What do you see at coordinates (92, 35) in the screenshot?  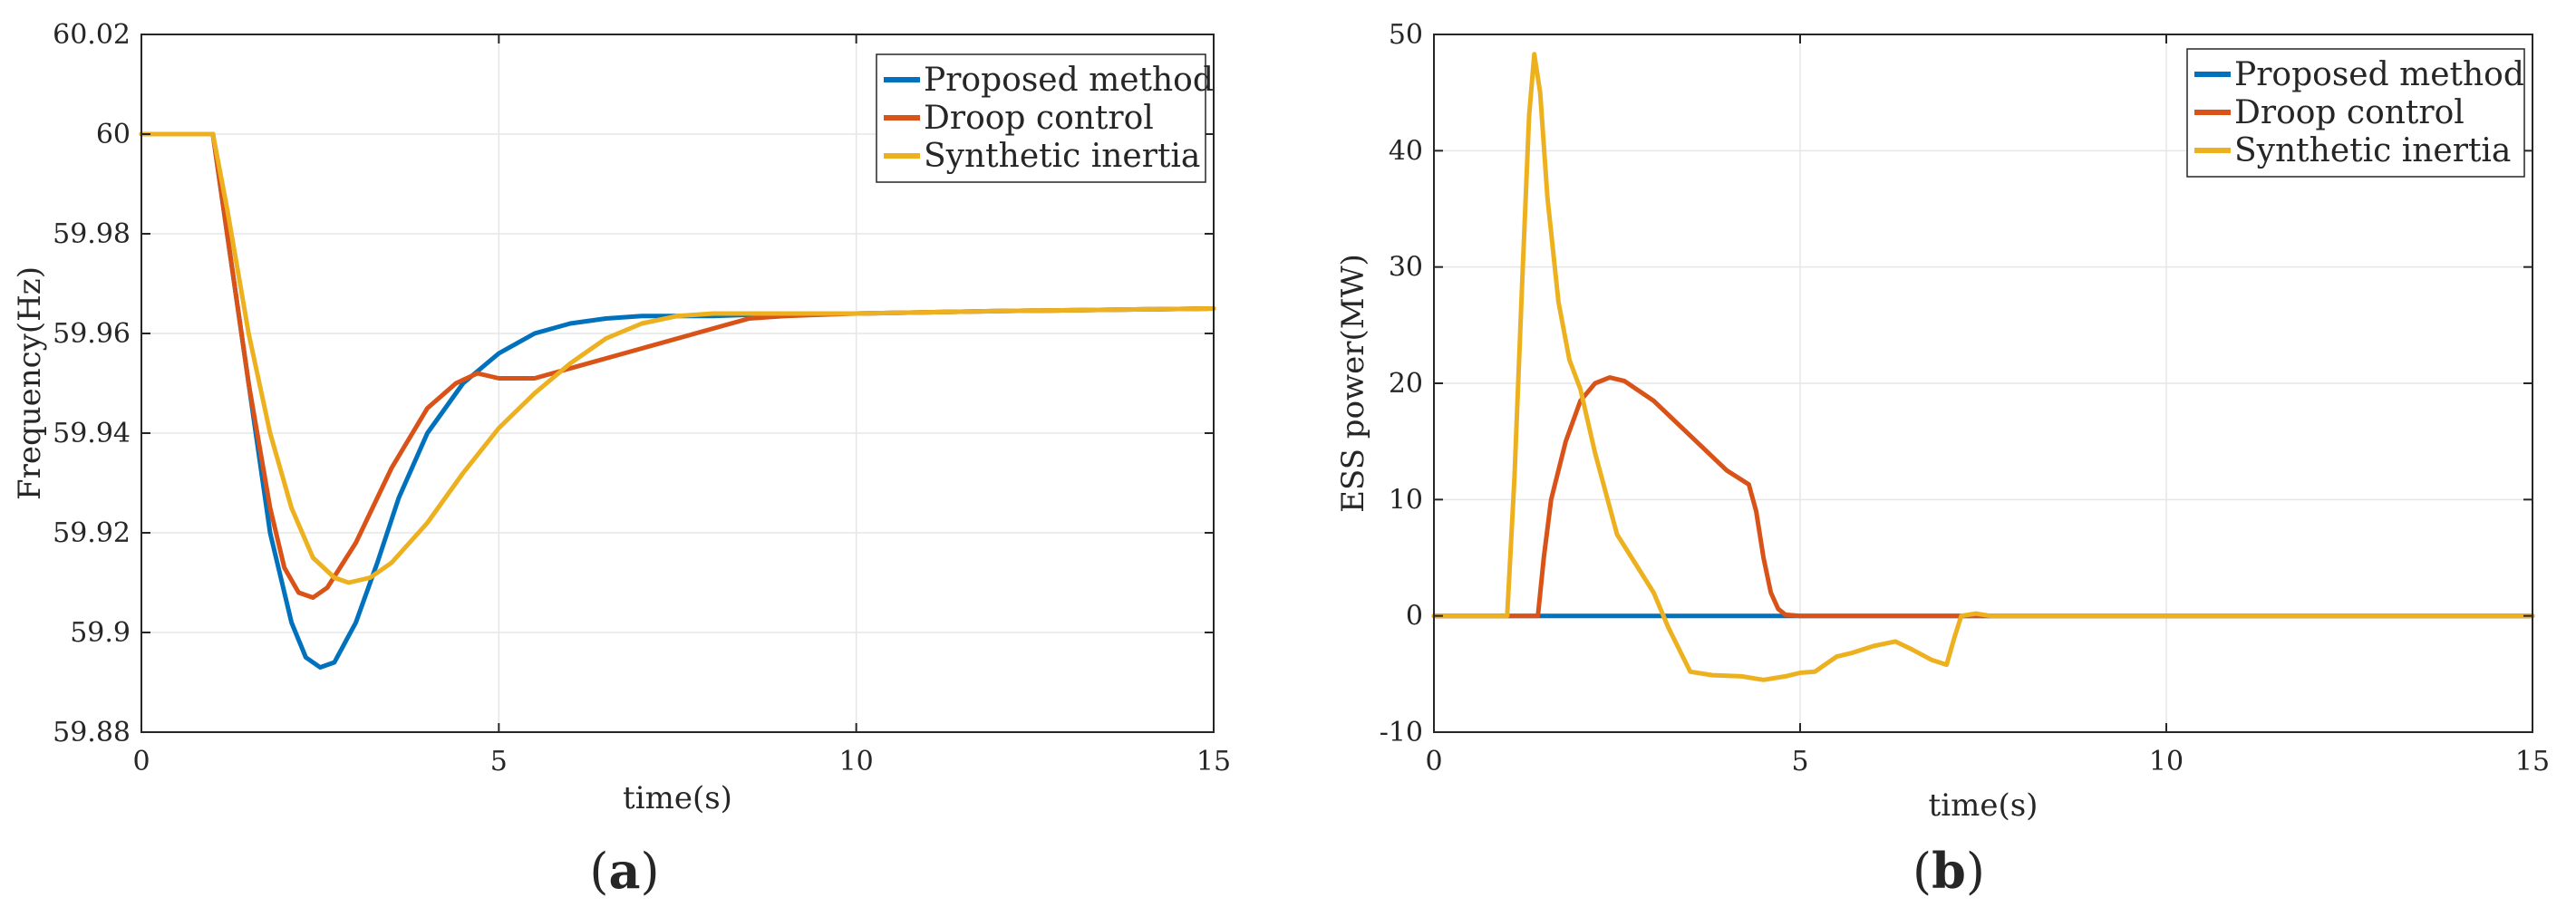 I see `y-tick-label: 60.02` at bounding box center [92, 35].